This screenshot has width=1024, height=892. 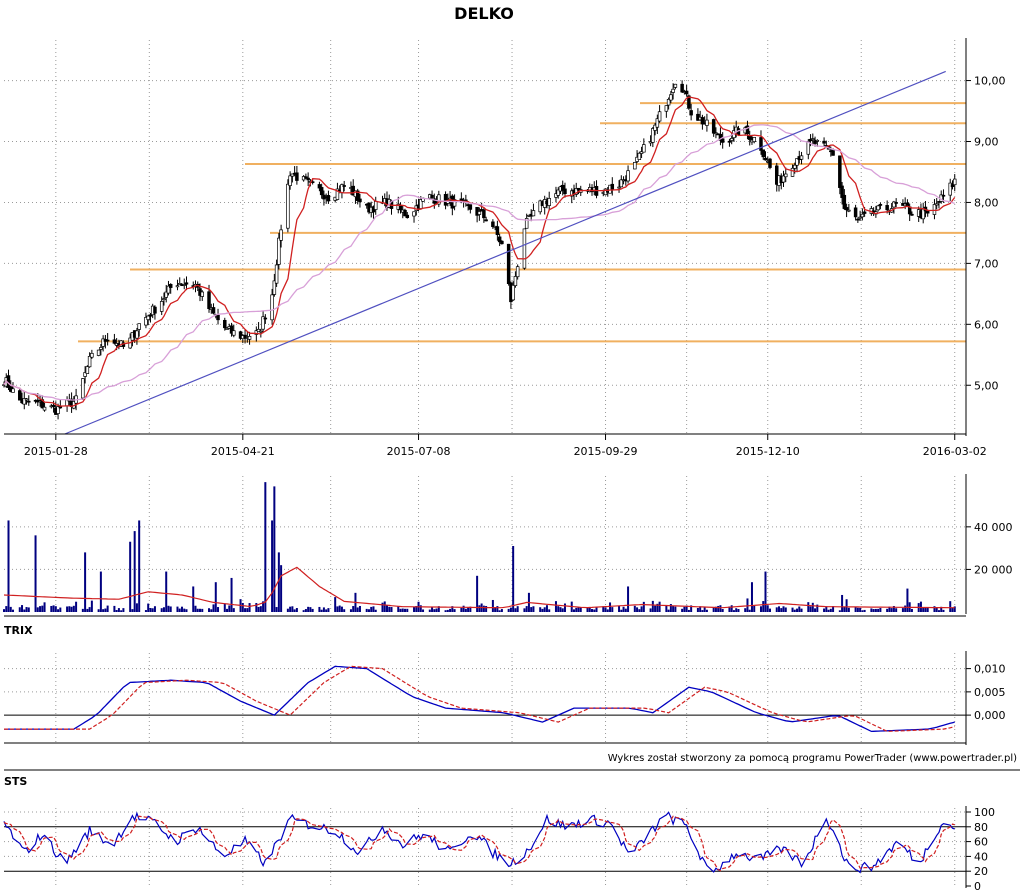 I want to click on price-ytick-label-3: 8,00, so click(x=986, y=202).